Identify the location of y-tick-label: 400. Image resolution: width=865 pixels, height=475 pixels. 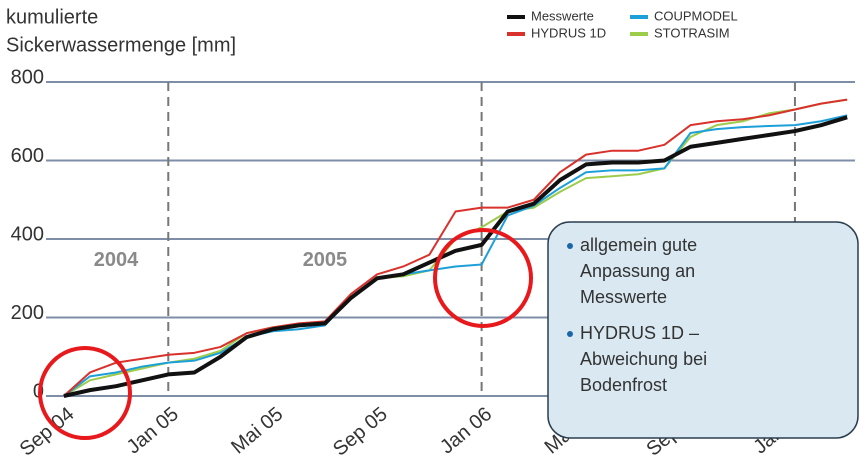
(27, 234).